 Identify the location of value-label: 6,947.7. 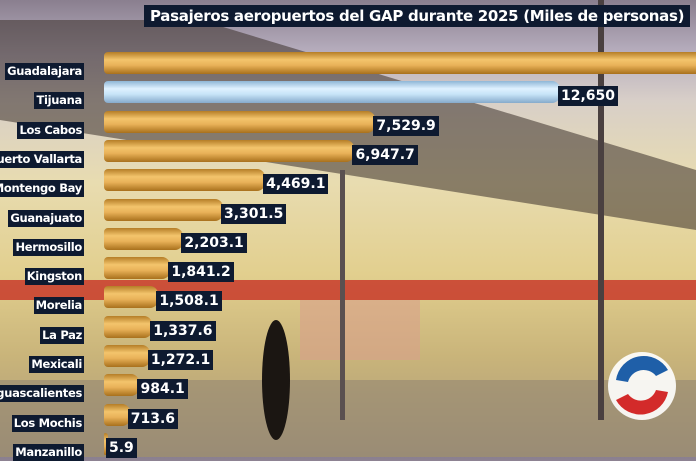
(385, 154).